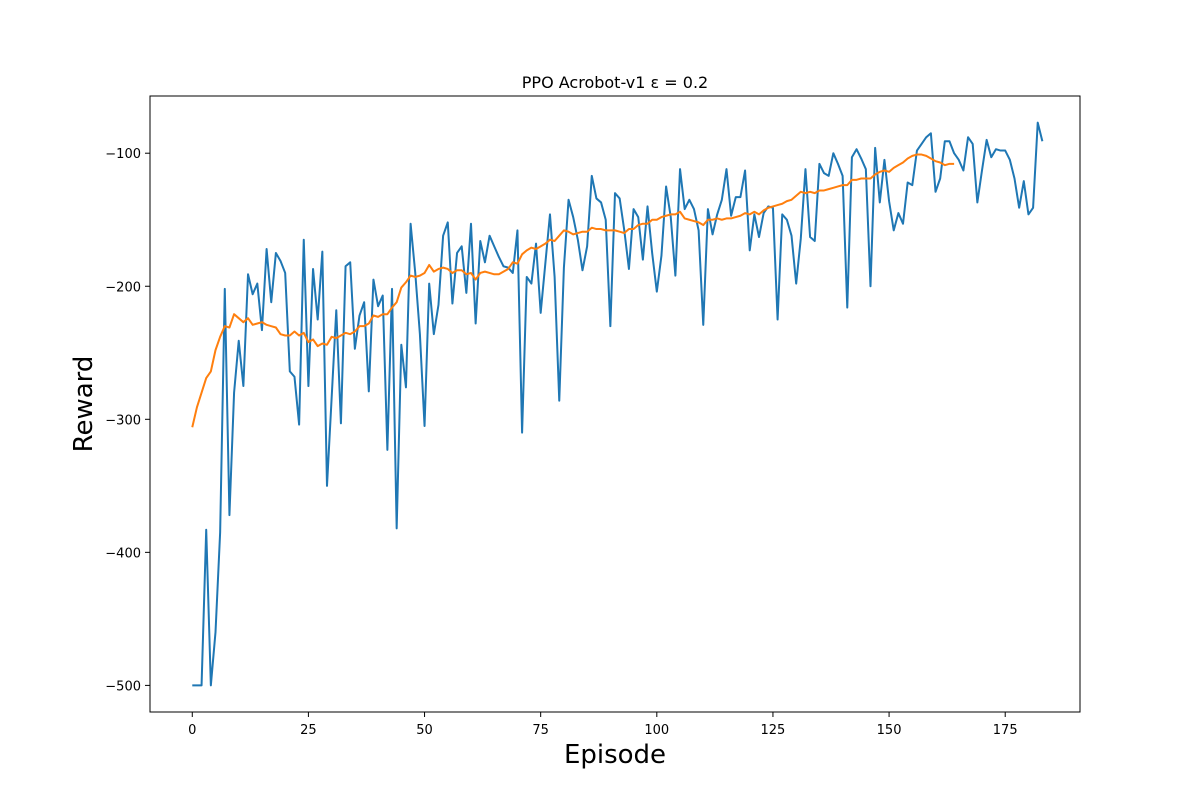  I want to click on x-tick-label: 175, so click(1005, 730).